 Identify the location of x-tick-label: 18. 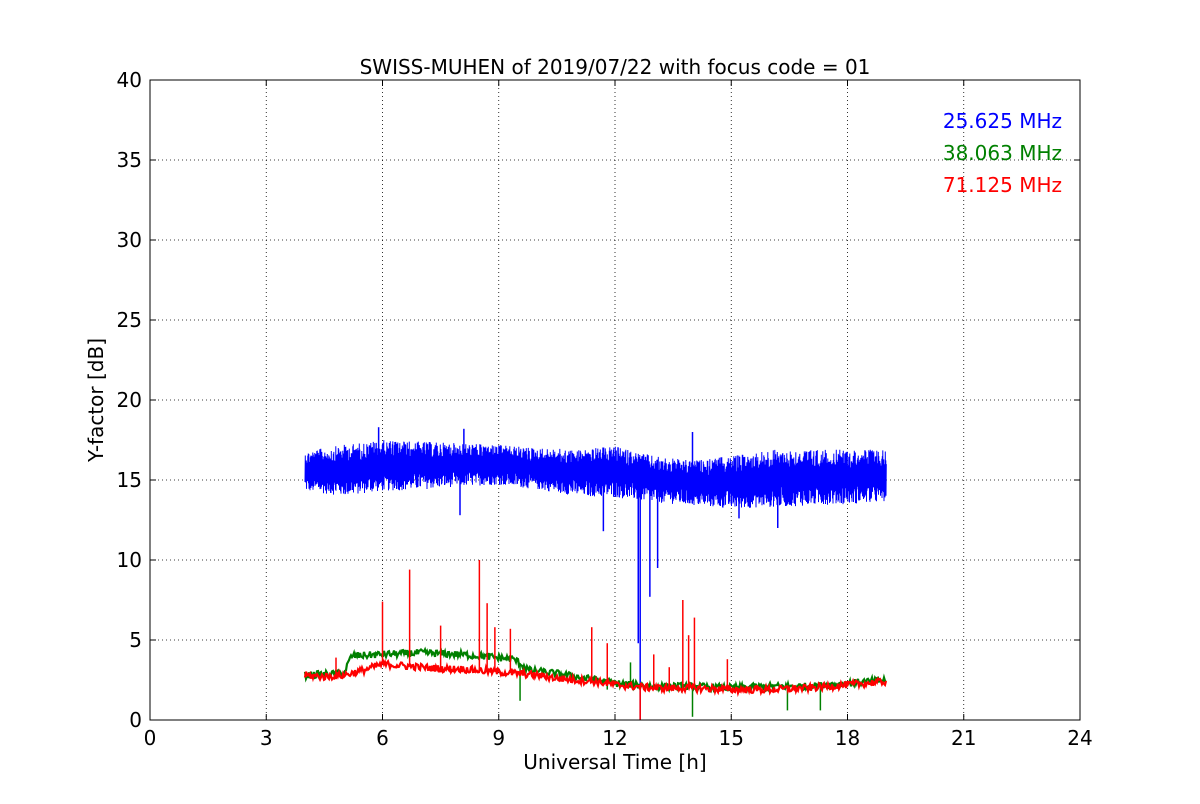
(847, 738).